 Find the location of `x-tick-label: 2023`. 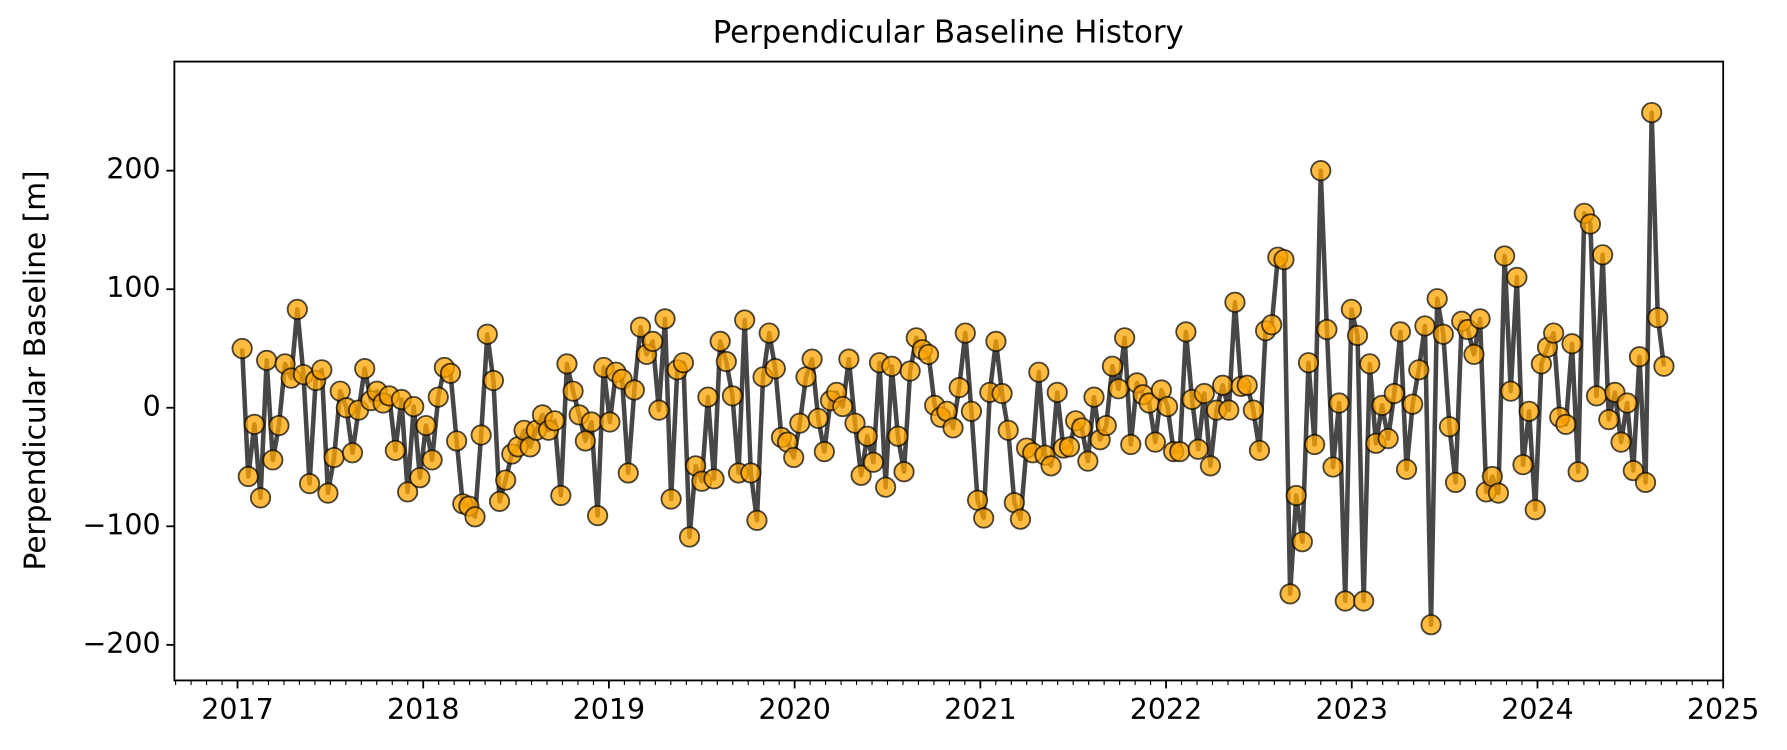

x-tick-label: 2023 is located at coordinates (1352, 709).